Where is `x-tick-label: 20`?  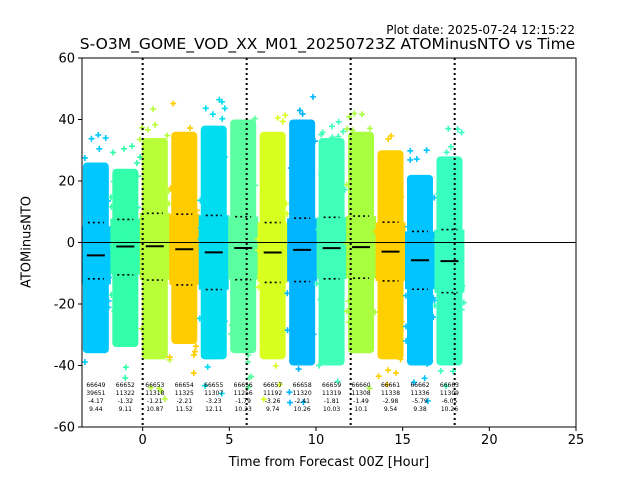 x-tick-label: 20 is located at coordinates (489, 440).